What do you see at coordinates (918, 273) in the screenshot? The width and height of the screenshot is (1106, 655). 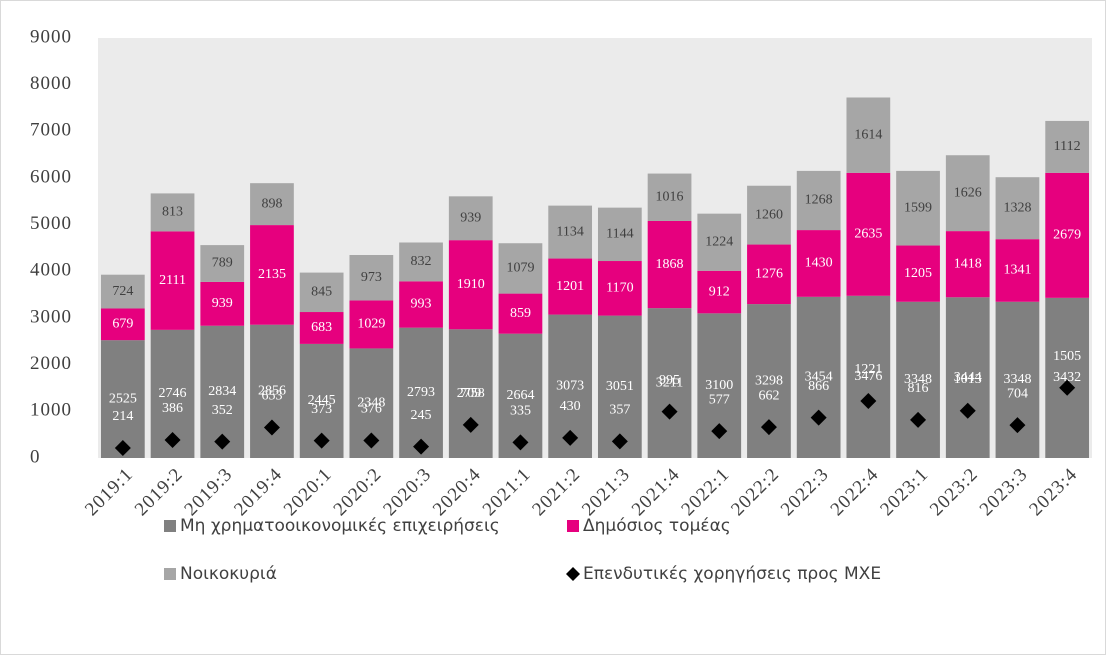 I see `value-label: 1205` at bounding box center [918, 273].